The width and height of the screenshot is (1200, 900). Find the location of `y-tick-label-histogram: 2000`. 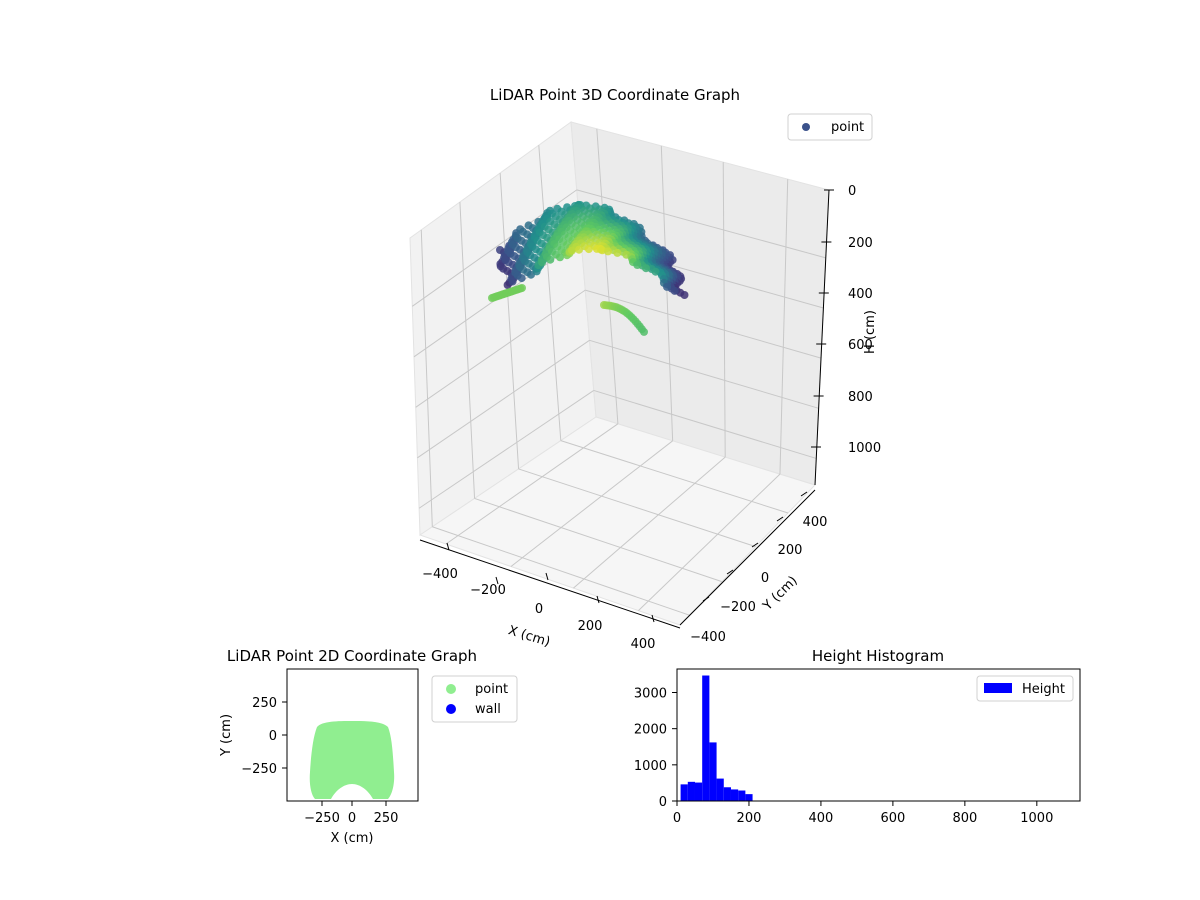

y-tick-label-histogram: 2000 is located at coordinates (650, 730).